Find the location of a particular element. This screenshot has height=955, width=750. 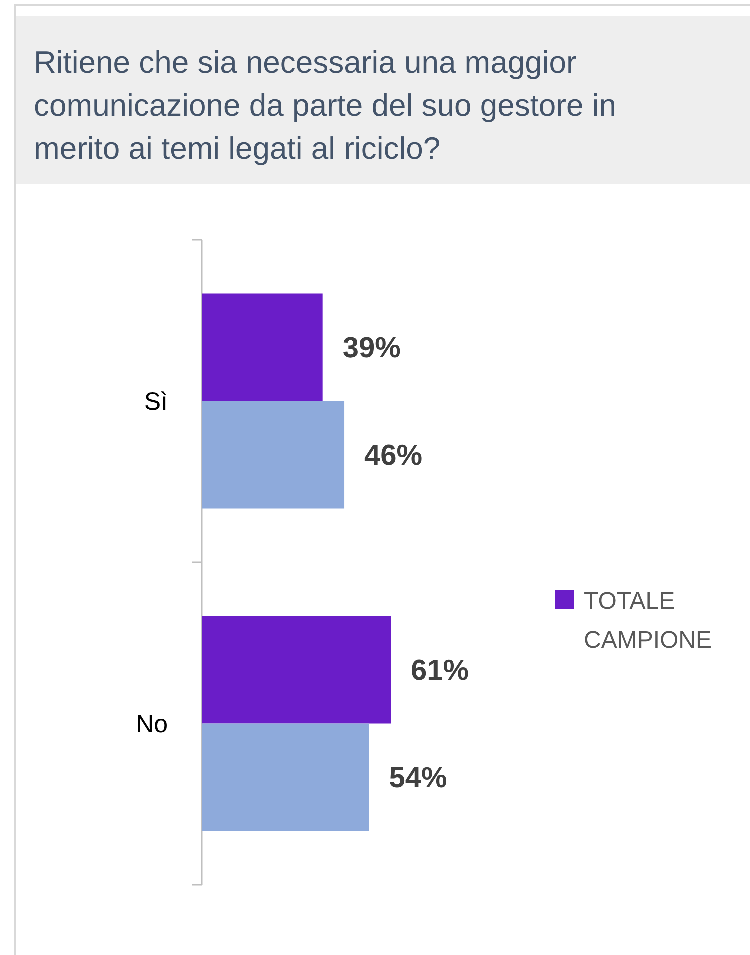

data-label: 39% is located at coordinates (372, 348).